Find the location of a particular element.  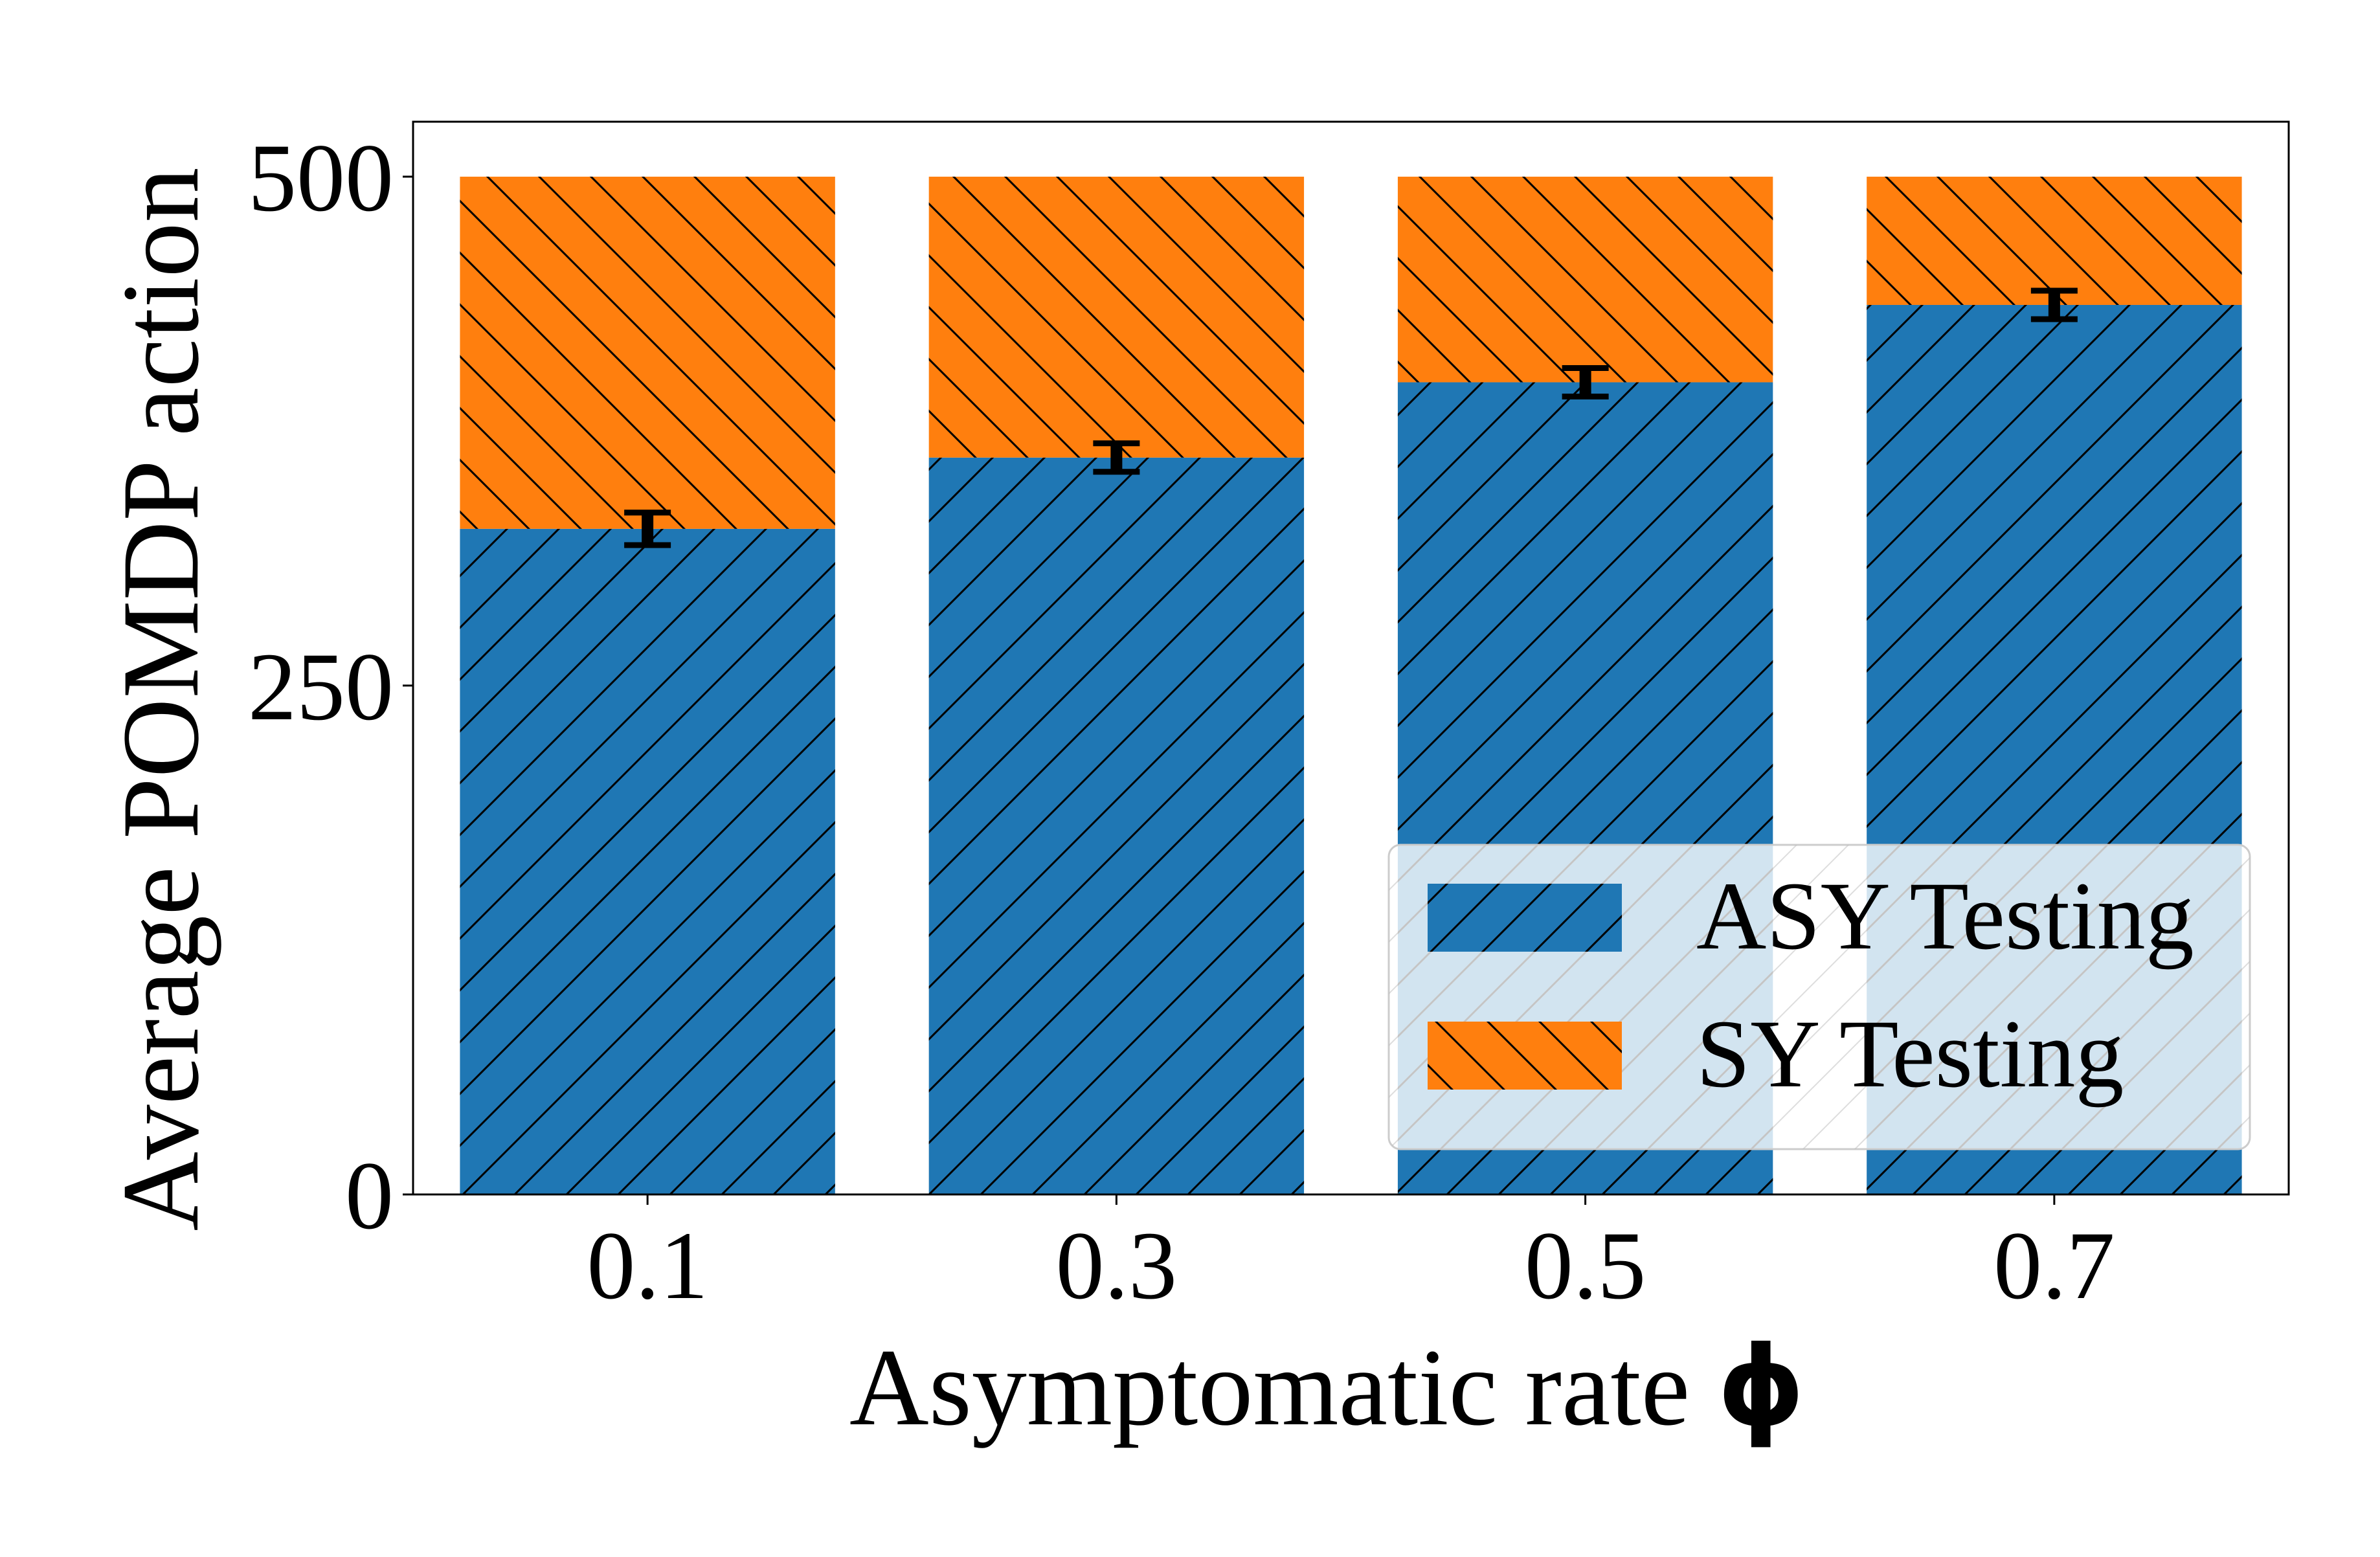

x-tick-label-3: 0.7 is located at coordinates (2054, 1265).